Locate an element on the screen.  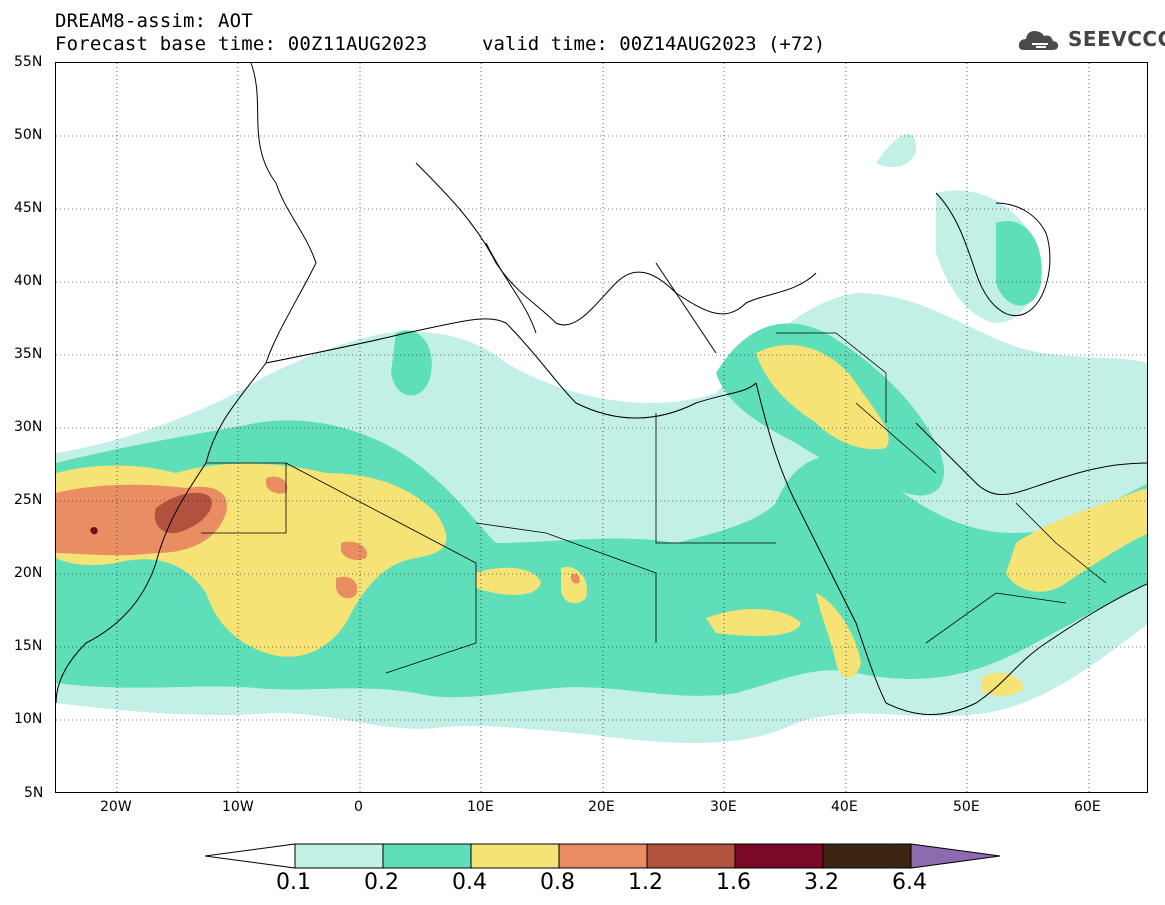
colorbar-label: 1.6 is located at coordinates (733, 882).